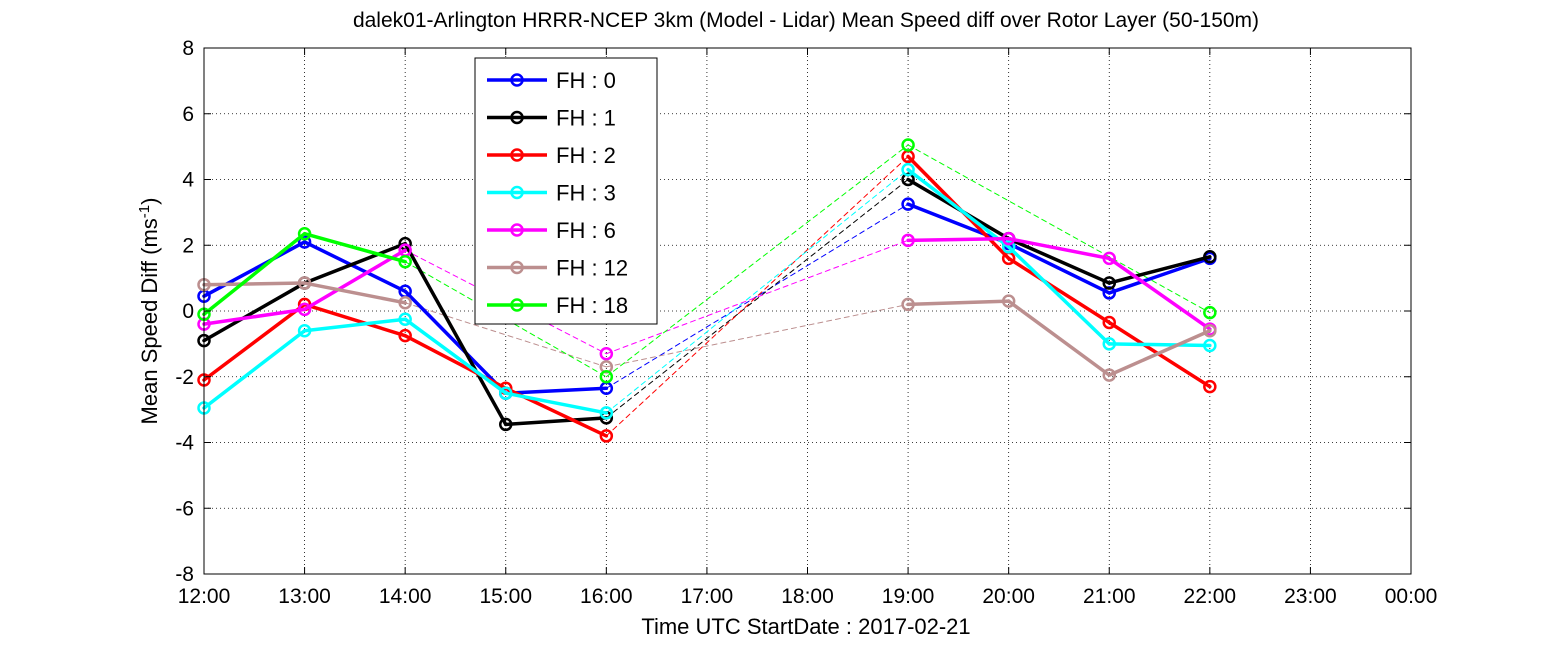  I want to click on x-tick-label: 13:00, so click(304, 596).